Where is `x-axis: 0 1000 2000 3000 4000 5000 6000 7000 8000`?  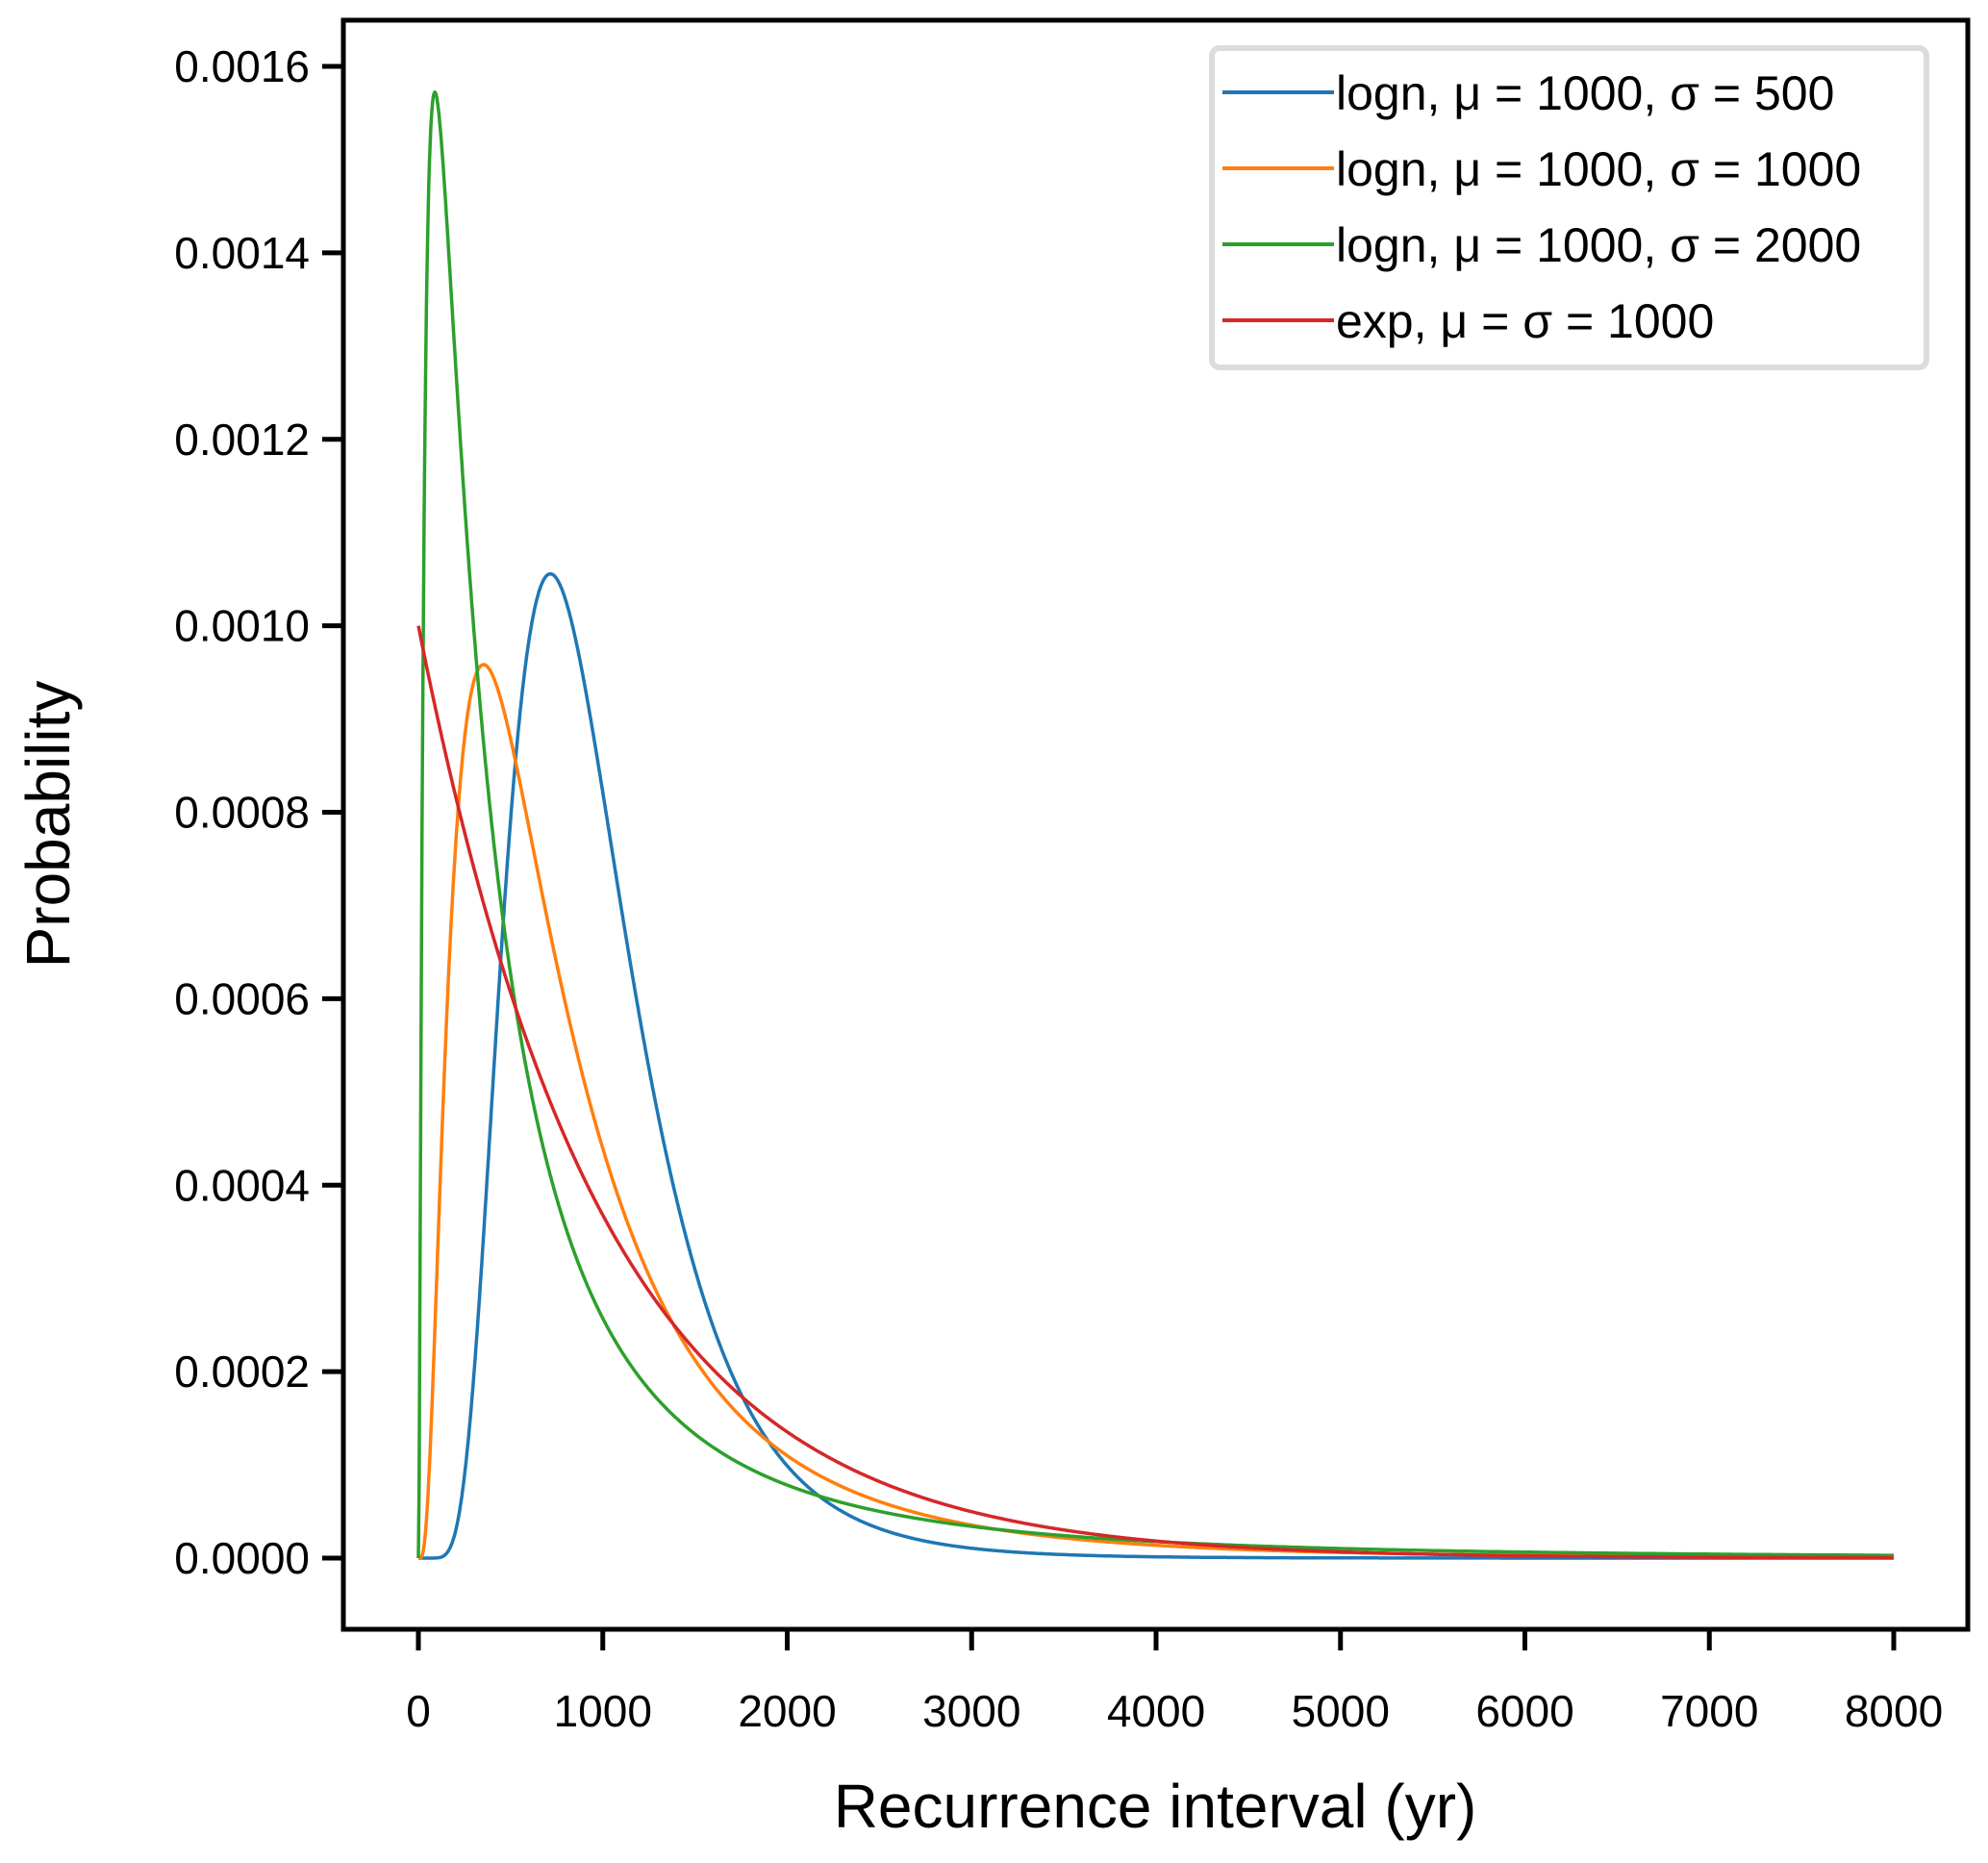 x-axis: 0 1000 2000 3000 4000 5000 6000 7000 8000 is located at coordinates (1174, 1683).